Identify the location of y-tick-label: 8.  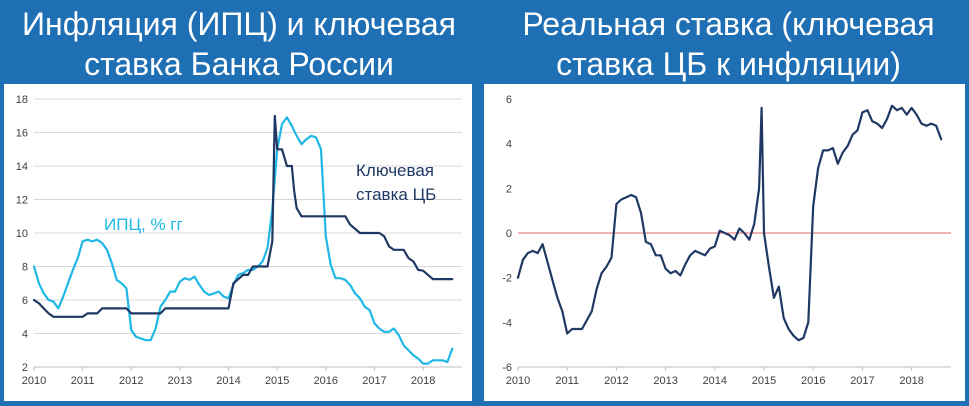
(25, 268).